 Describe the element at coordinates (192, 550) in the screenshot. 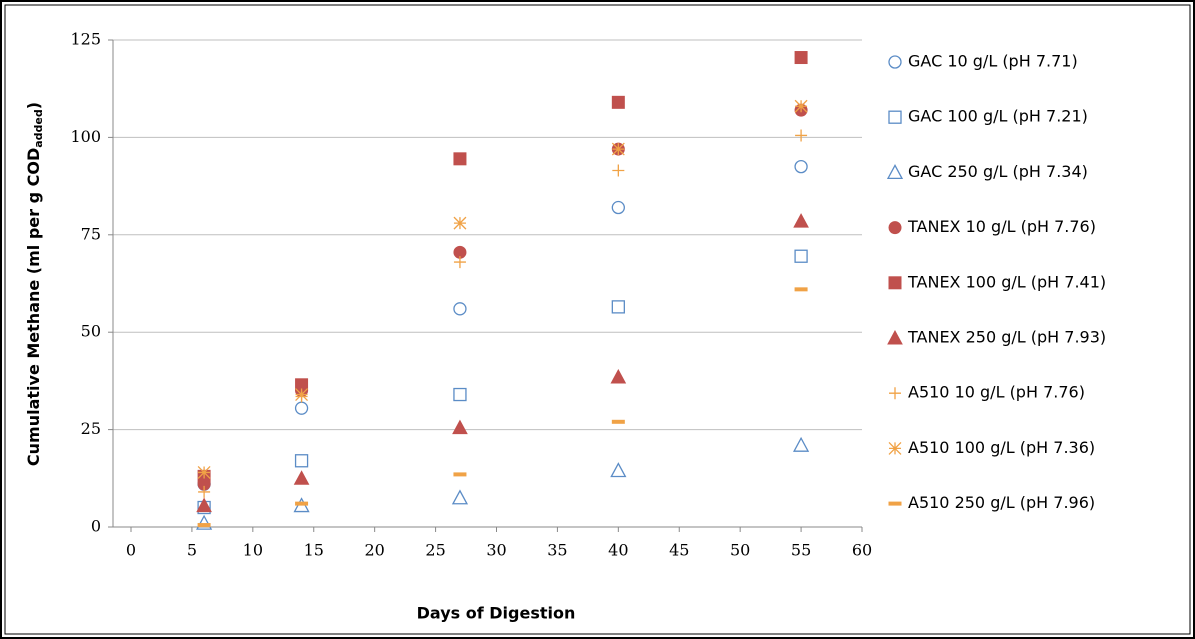

I see `x-tick-label: 5` at that location.